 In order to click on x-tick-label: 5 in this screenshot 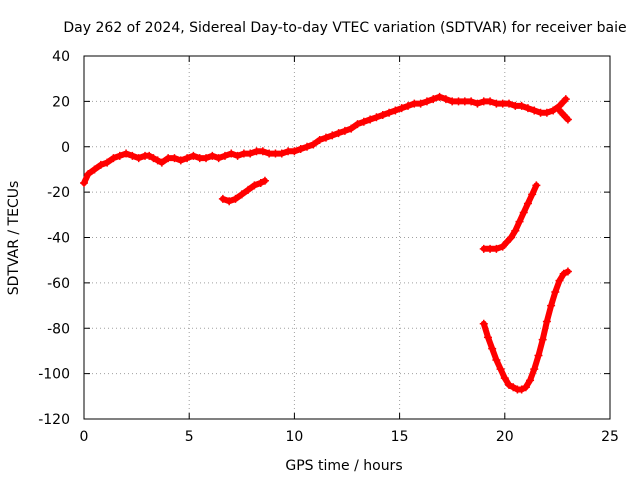, I will do `click(189, 437)`.